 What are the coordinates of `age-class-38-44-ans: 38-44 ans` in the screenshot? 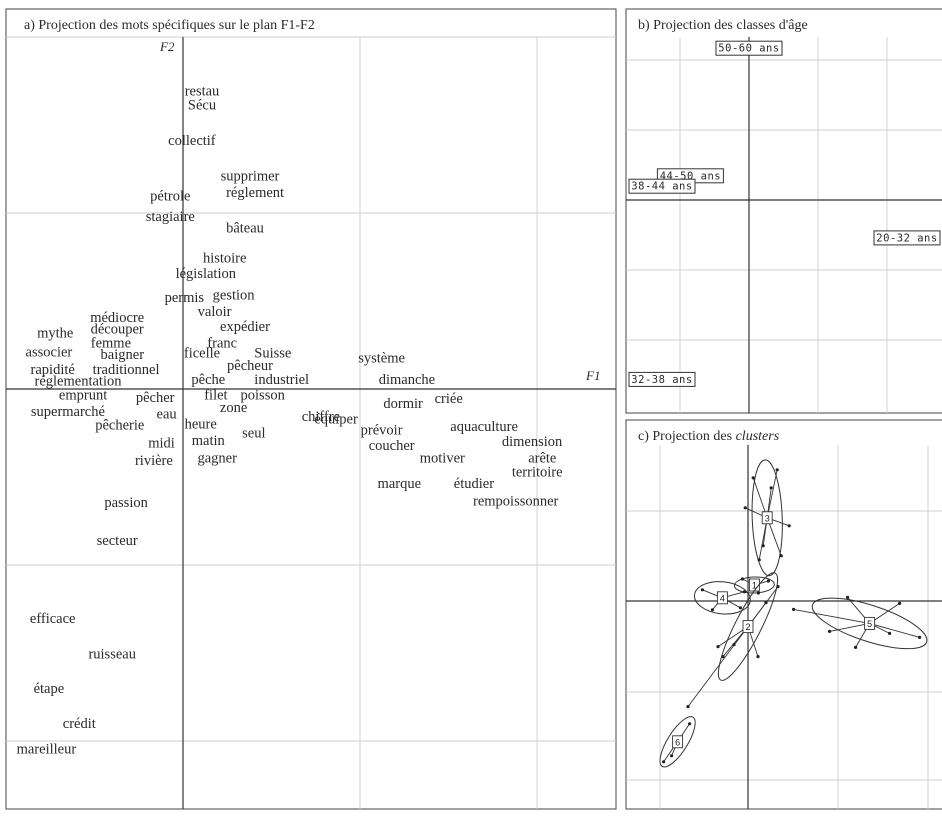 It's located at (662, 186).